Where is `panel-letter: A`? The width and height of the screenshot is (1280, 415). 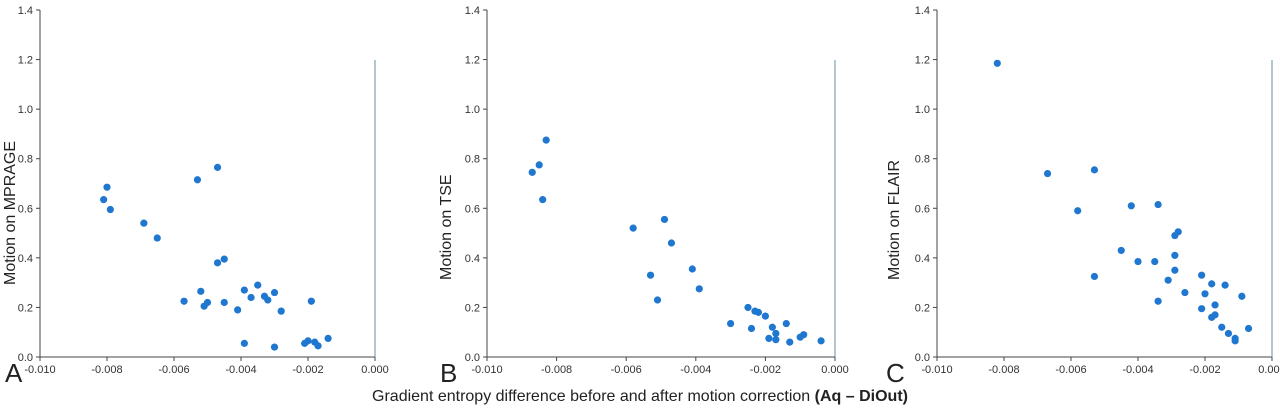
panel-letter: A is located at coordinates (14, 373).